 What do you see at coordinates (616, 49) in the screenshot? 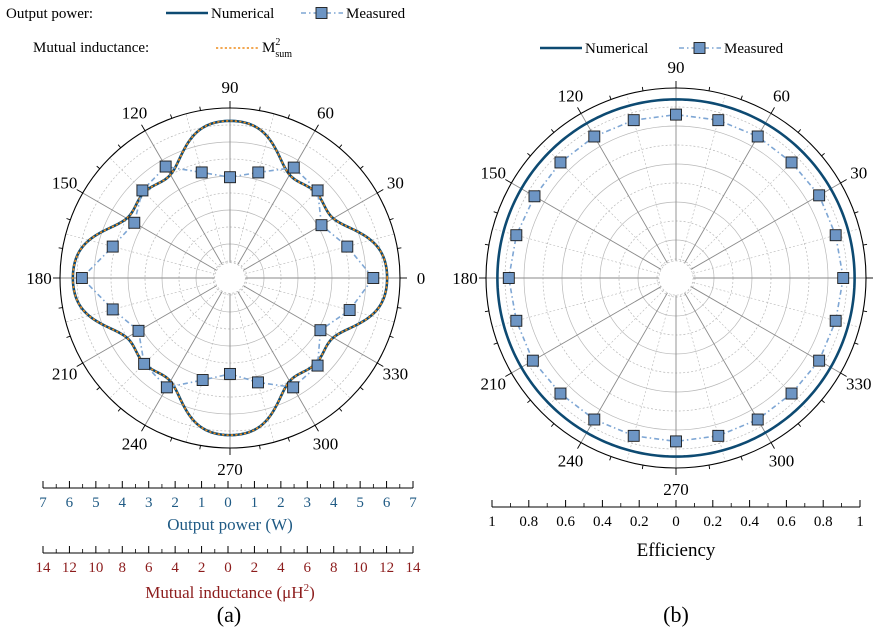
I see `legend-b-numerical-label: Numerical` at bounding box center [616, 49].